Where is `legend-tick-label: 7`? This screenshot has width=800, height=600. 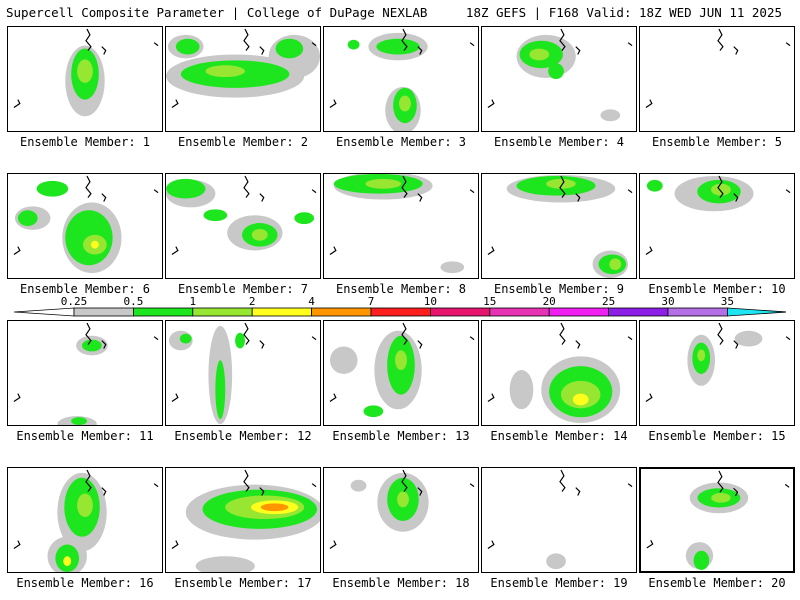 legend-tick-label: 7 is located at coordinates (371, 301).